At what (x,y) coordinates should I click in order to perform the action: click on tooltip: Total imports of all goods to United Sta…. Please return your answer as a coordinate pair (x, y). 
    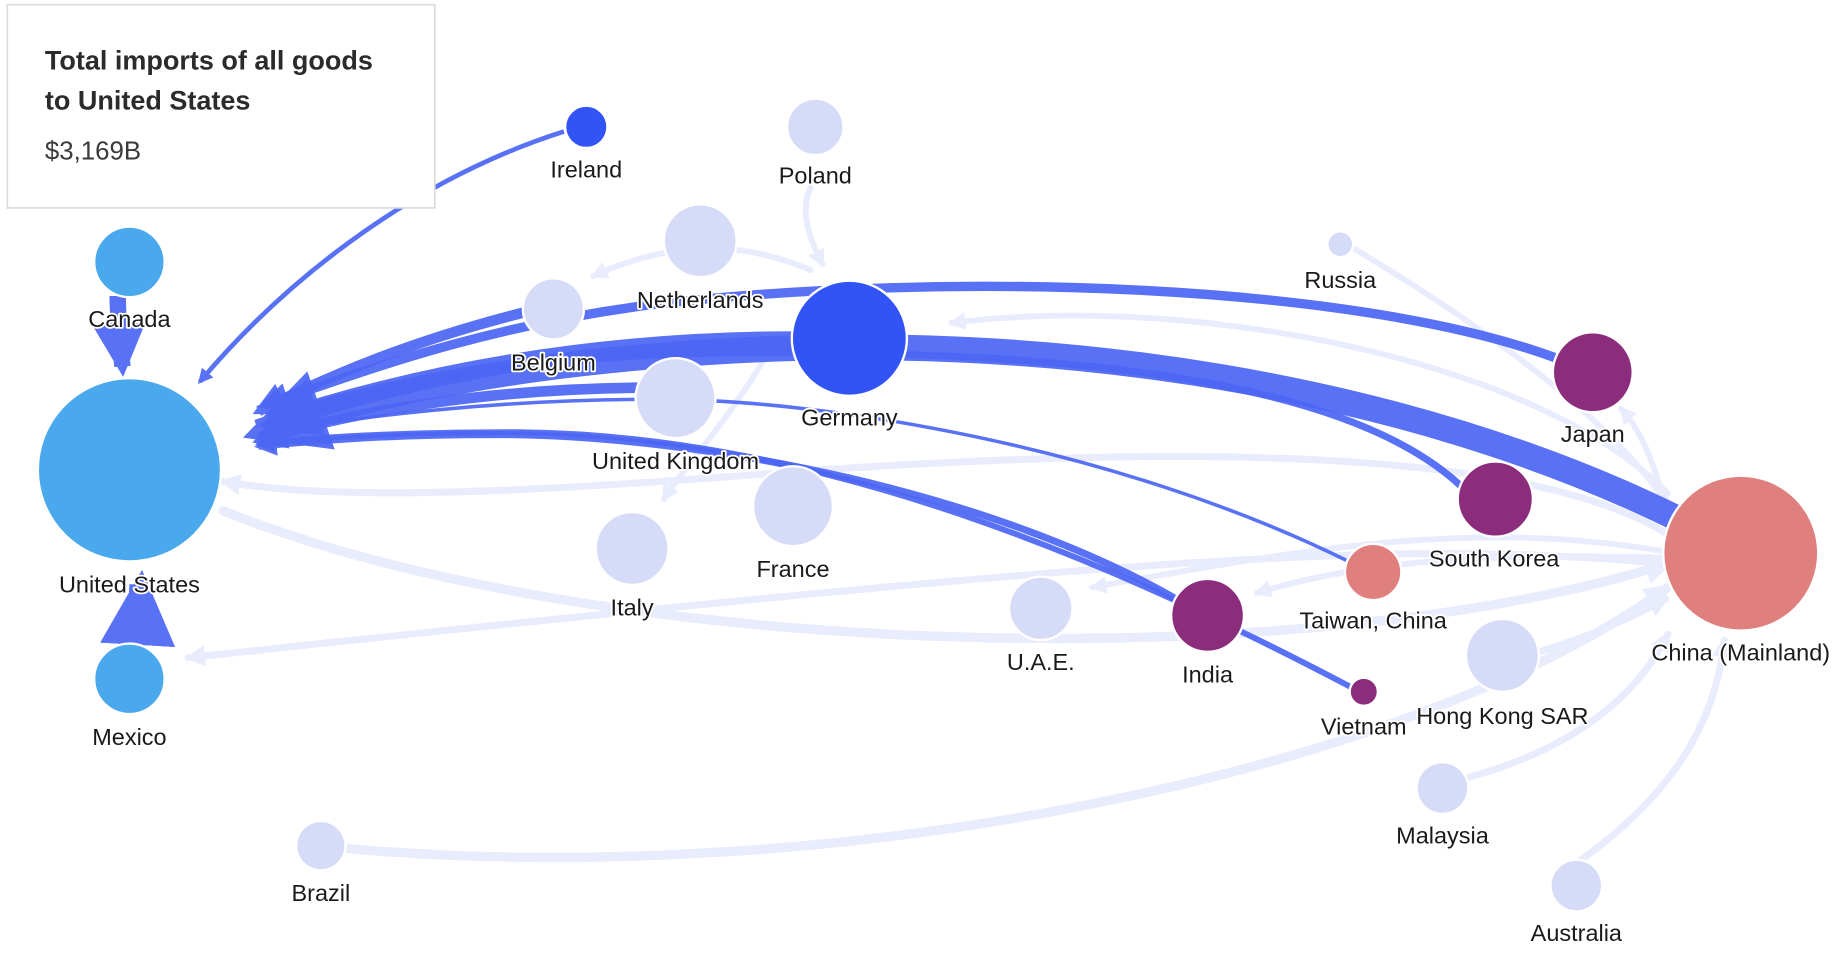
    Looking at the image, I should click on (221, 106).